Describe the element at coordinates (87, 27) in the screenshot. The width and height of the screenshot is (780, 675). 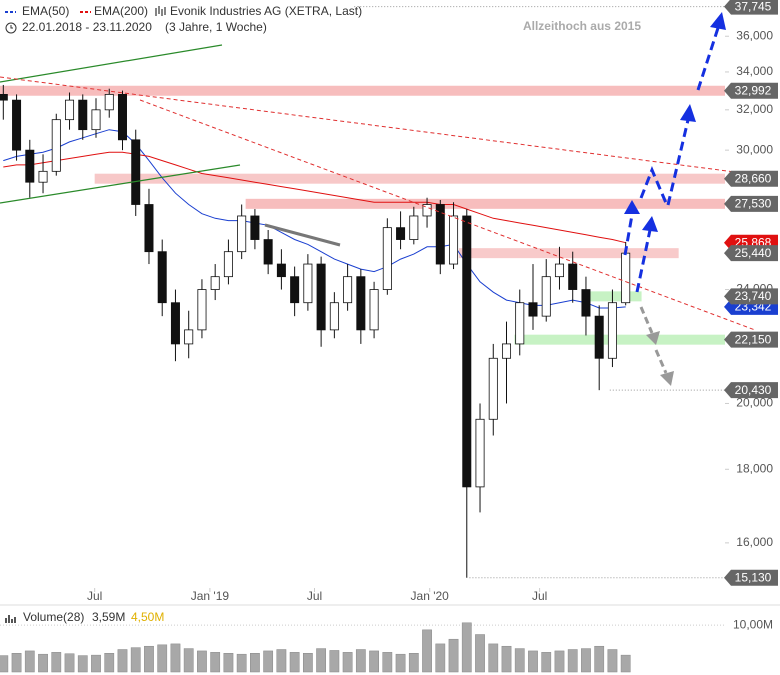
I see `period: 22.01.2018 - 23.11.2020` at that location.